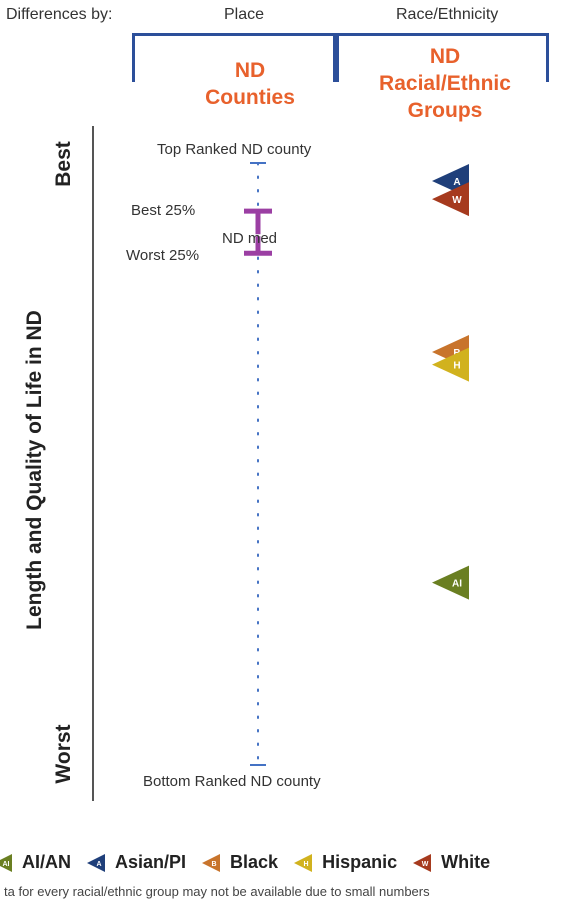 Image resolution: width=584 pixels, height=911 pixels. What do you see at coordinates (59, 14) in the screenshot?
I see `differences-by-label: Differences by:` at bounding box center [59, 14].